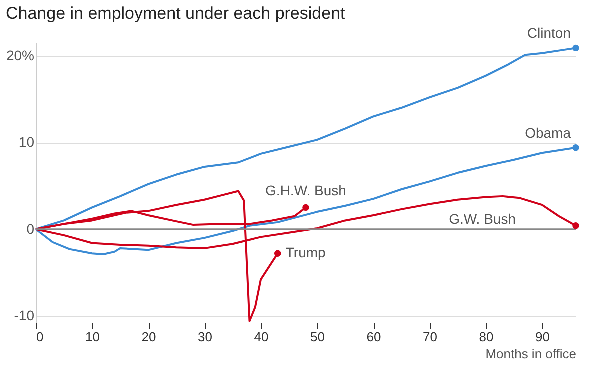 This screenshot has height=379, width=600. I want to click on x-tick-label: 90, so click(543, 337).